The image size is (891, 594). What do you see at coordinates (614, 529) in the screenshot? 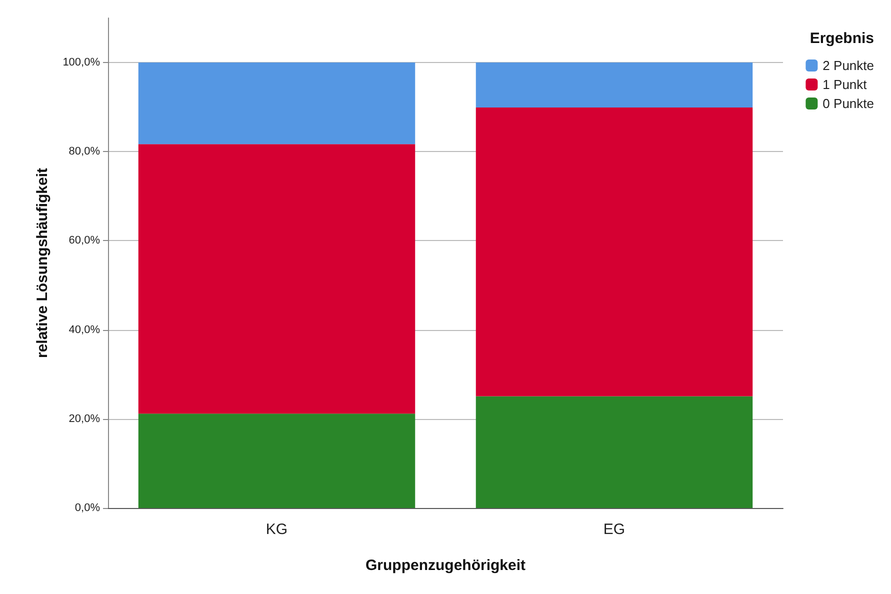
I see `x-tick-label: EG` at bounding box center [614, 529].